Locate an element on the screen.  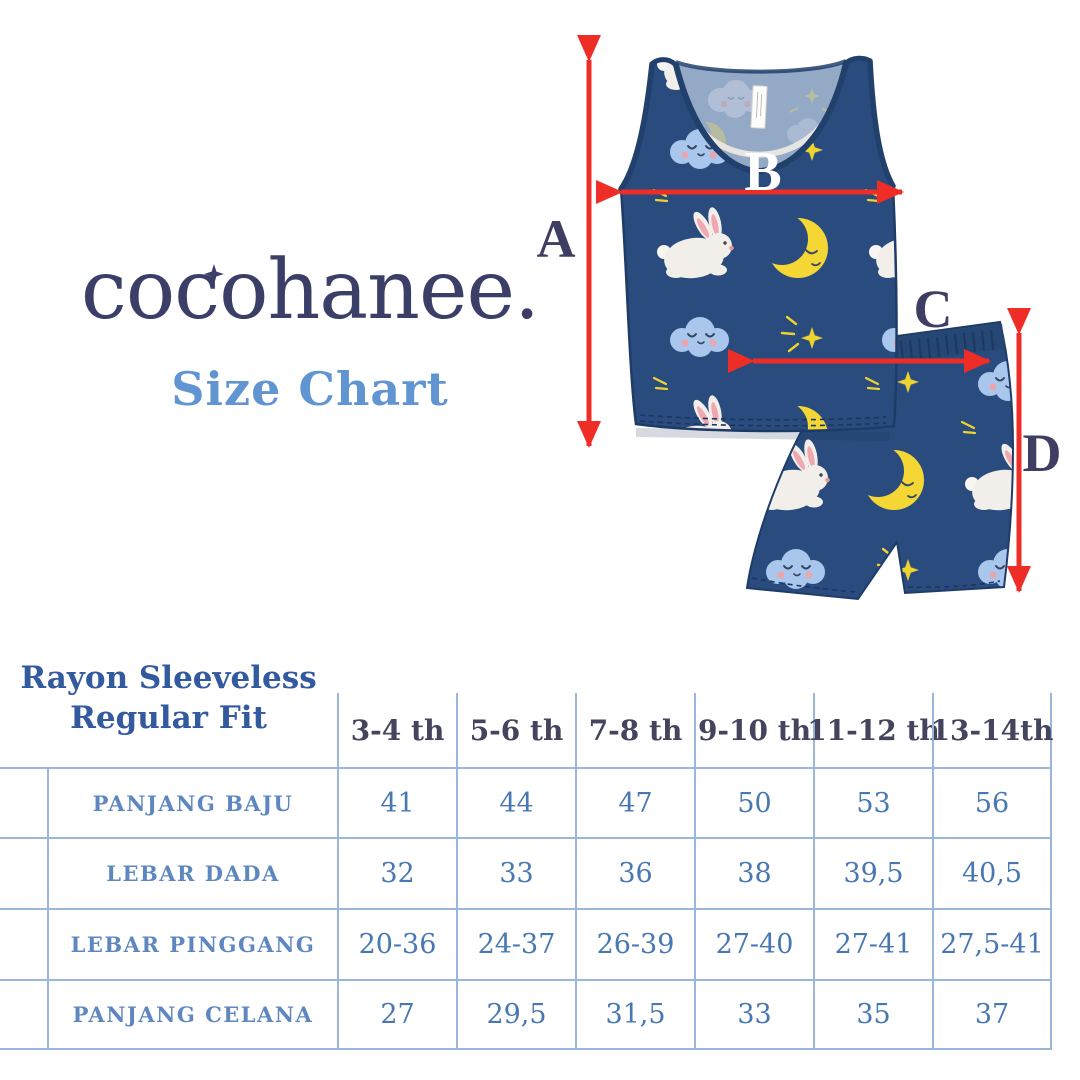
table-cell: 53 is located at coordinates (872, 802).